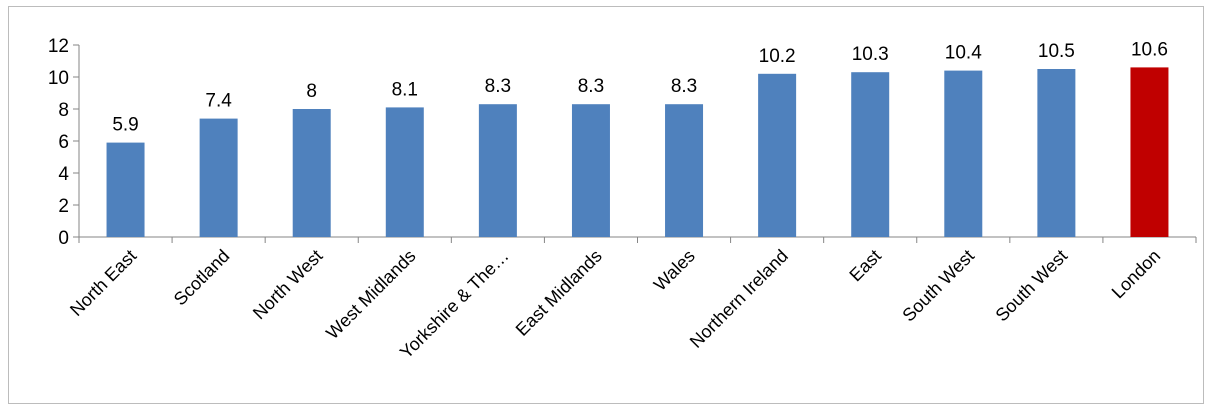 The height and width of the screenshot is (412, 1213). I want to click on category-label-3: West Midlands, so click(370, 294).